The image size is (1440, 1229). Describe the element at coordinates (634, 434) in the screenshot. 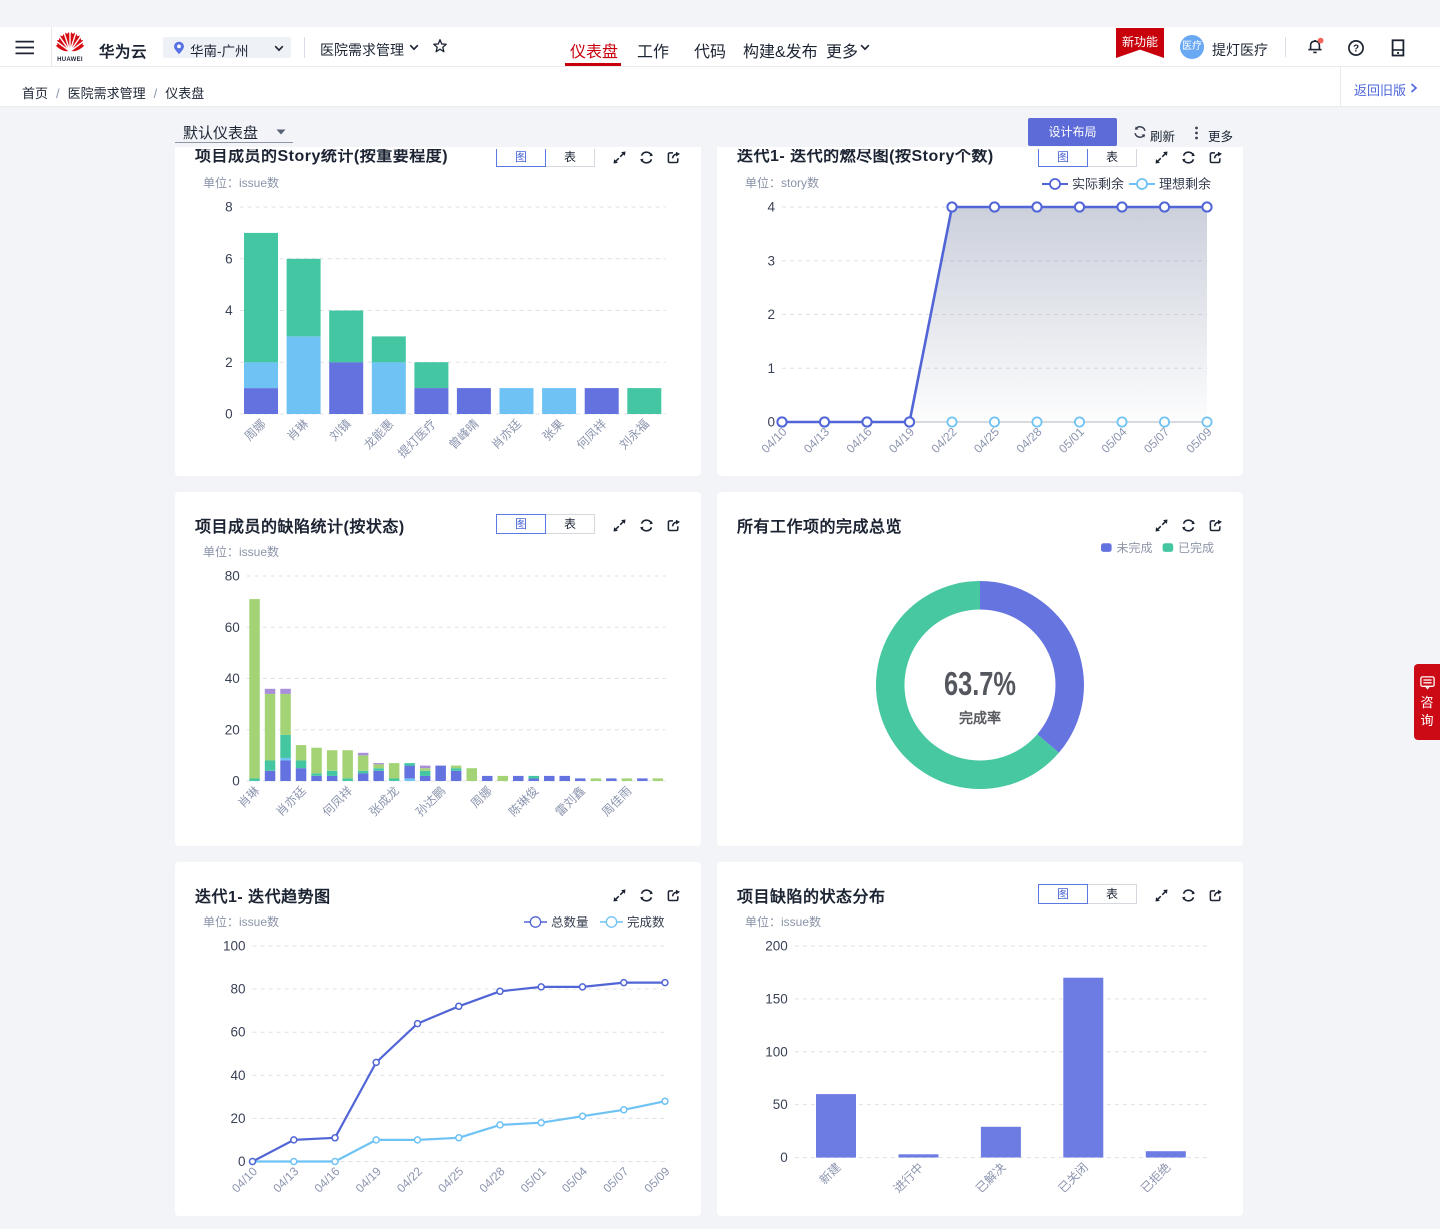

I see `svg-text: 刘永福` at that location.